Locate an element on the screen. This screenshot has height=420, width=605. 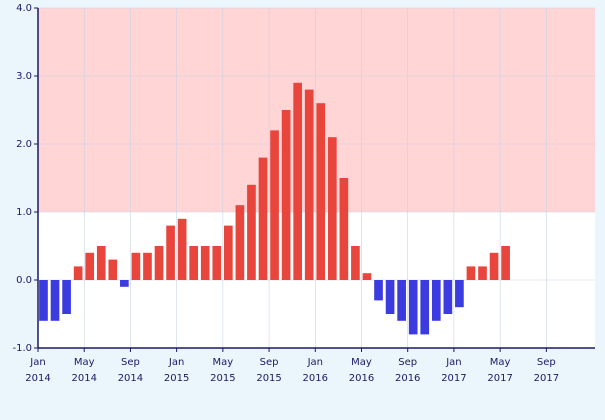
x-tick-label: Jan 2014 is located at coordinates (37, 370).